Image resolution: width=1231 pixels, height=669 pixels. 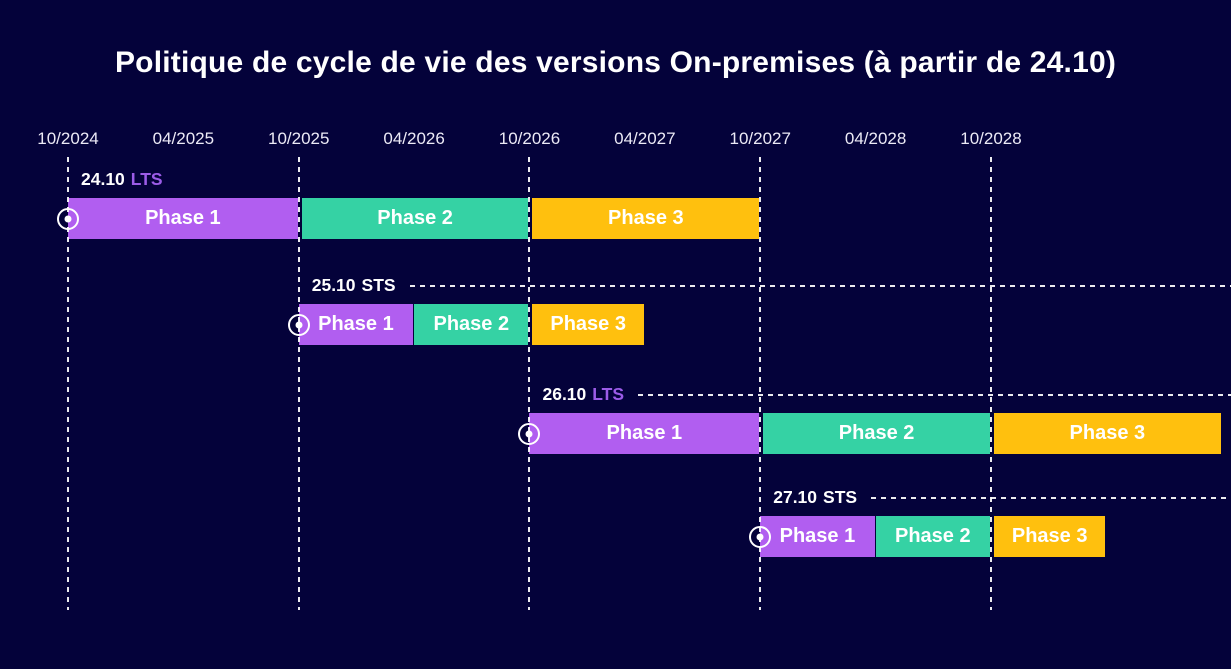 What do you see at coordinates (183, 138) in the screenshot?
I see `axis-tick-04-2025: 04/2025` at bounding box center [183, 138].